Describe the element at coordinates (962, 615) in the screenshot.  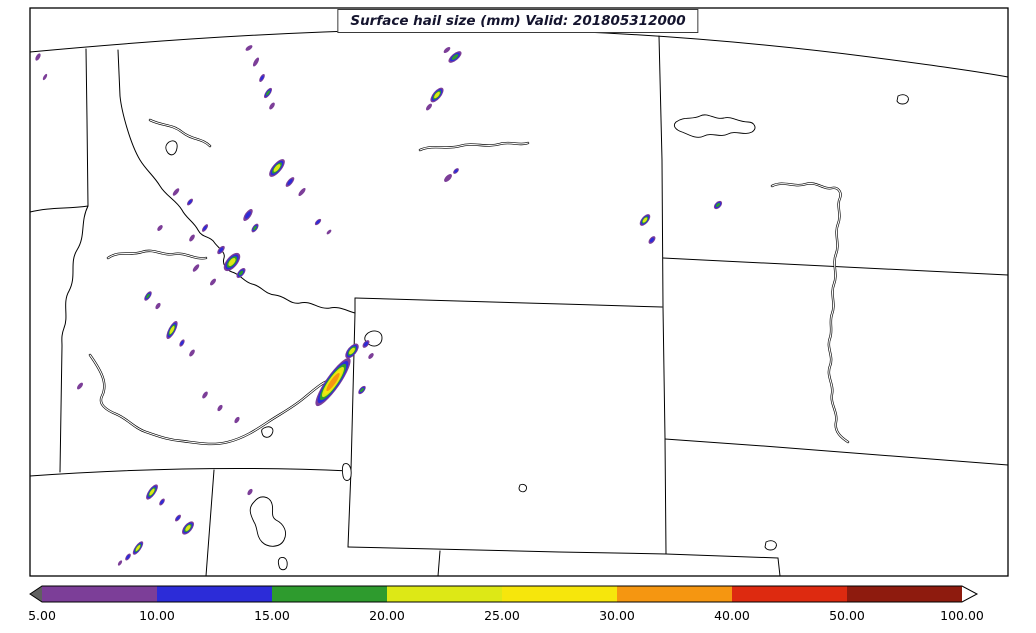
I see `colorbar-tick-label: 100.00` at that location.